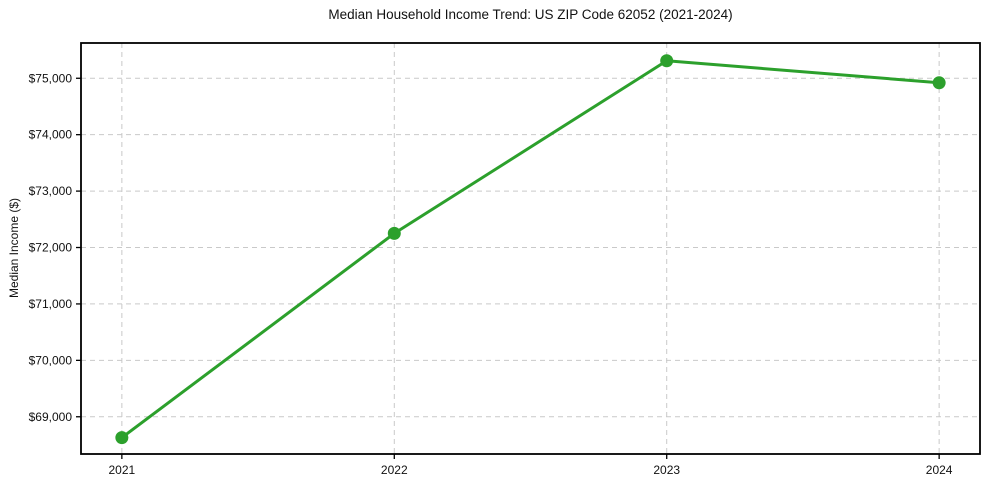 The image size is (989, 490). Describe the element at coordinates (51, 135) in the screenshot. I see `y-tick-label: $74,000` at that location.